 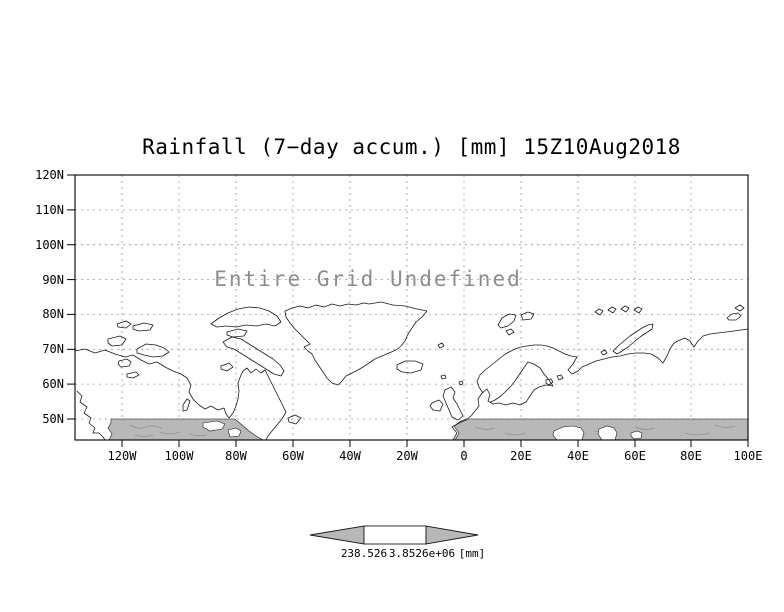 I want to click on x-tick-label: 80W, so click(x=236, y=456).